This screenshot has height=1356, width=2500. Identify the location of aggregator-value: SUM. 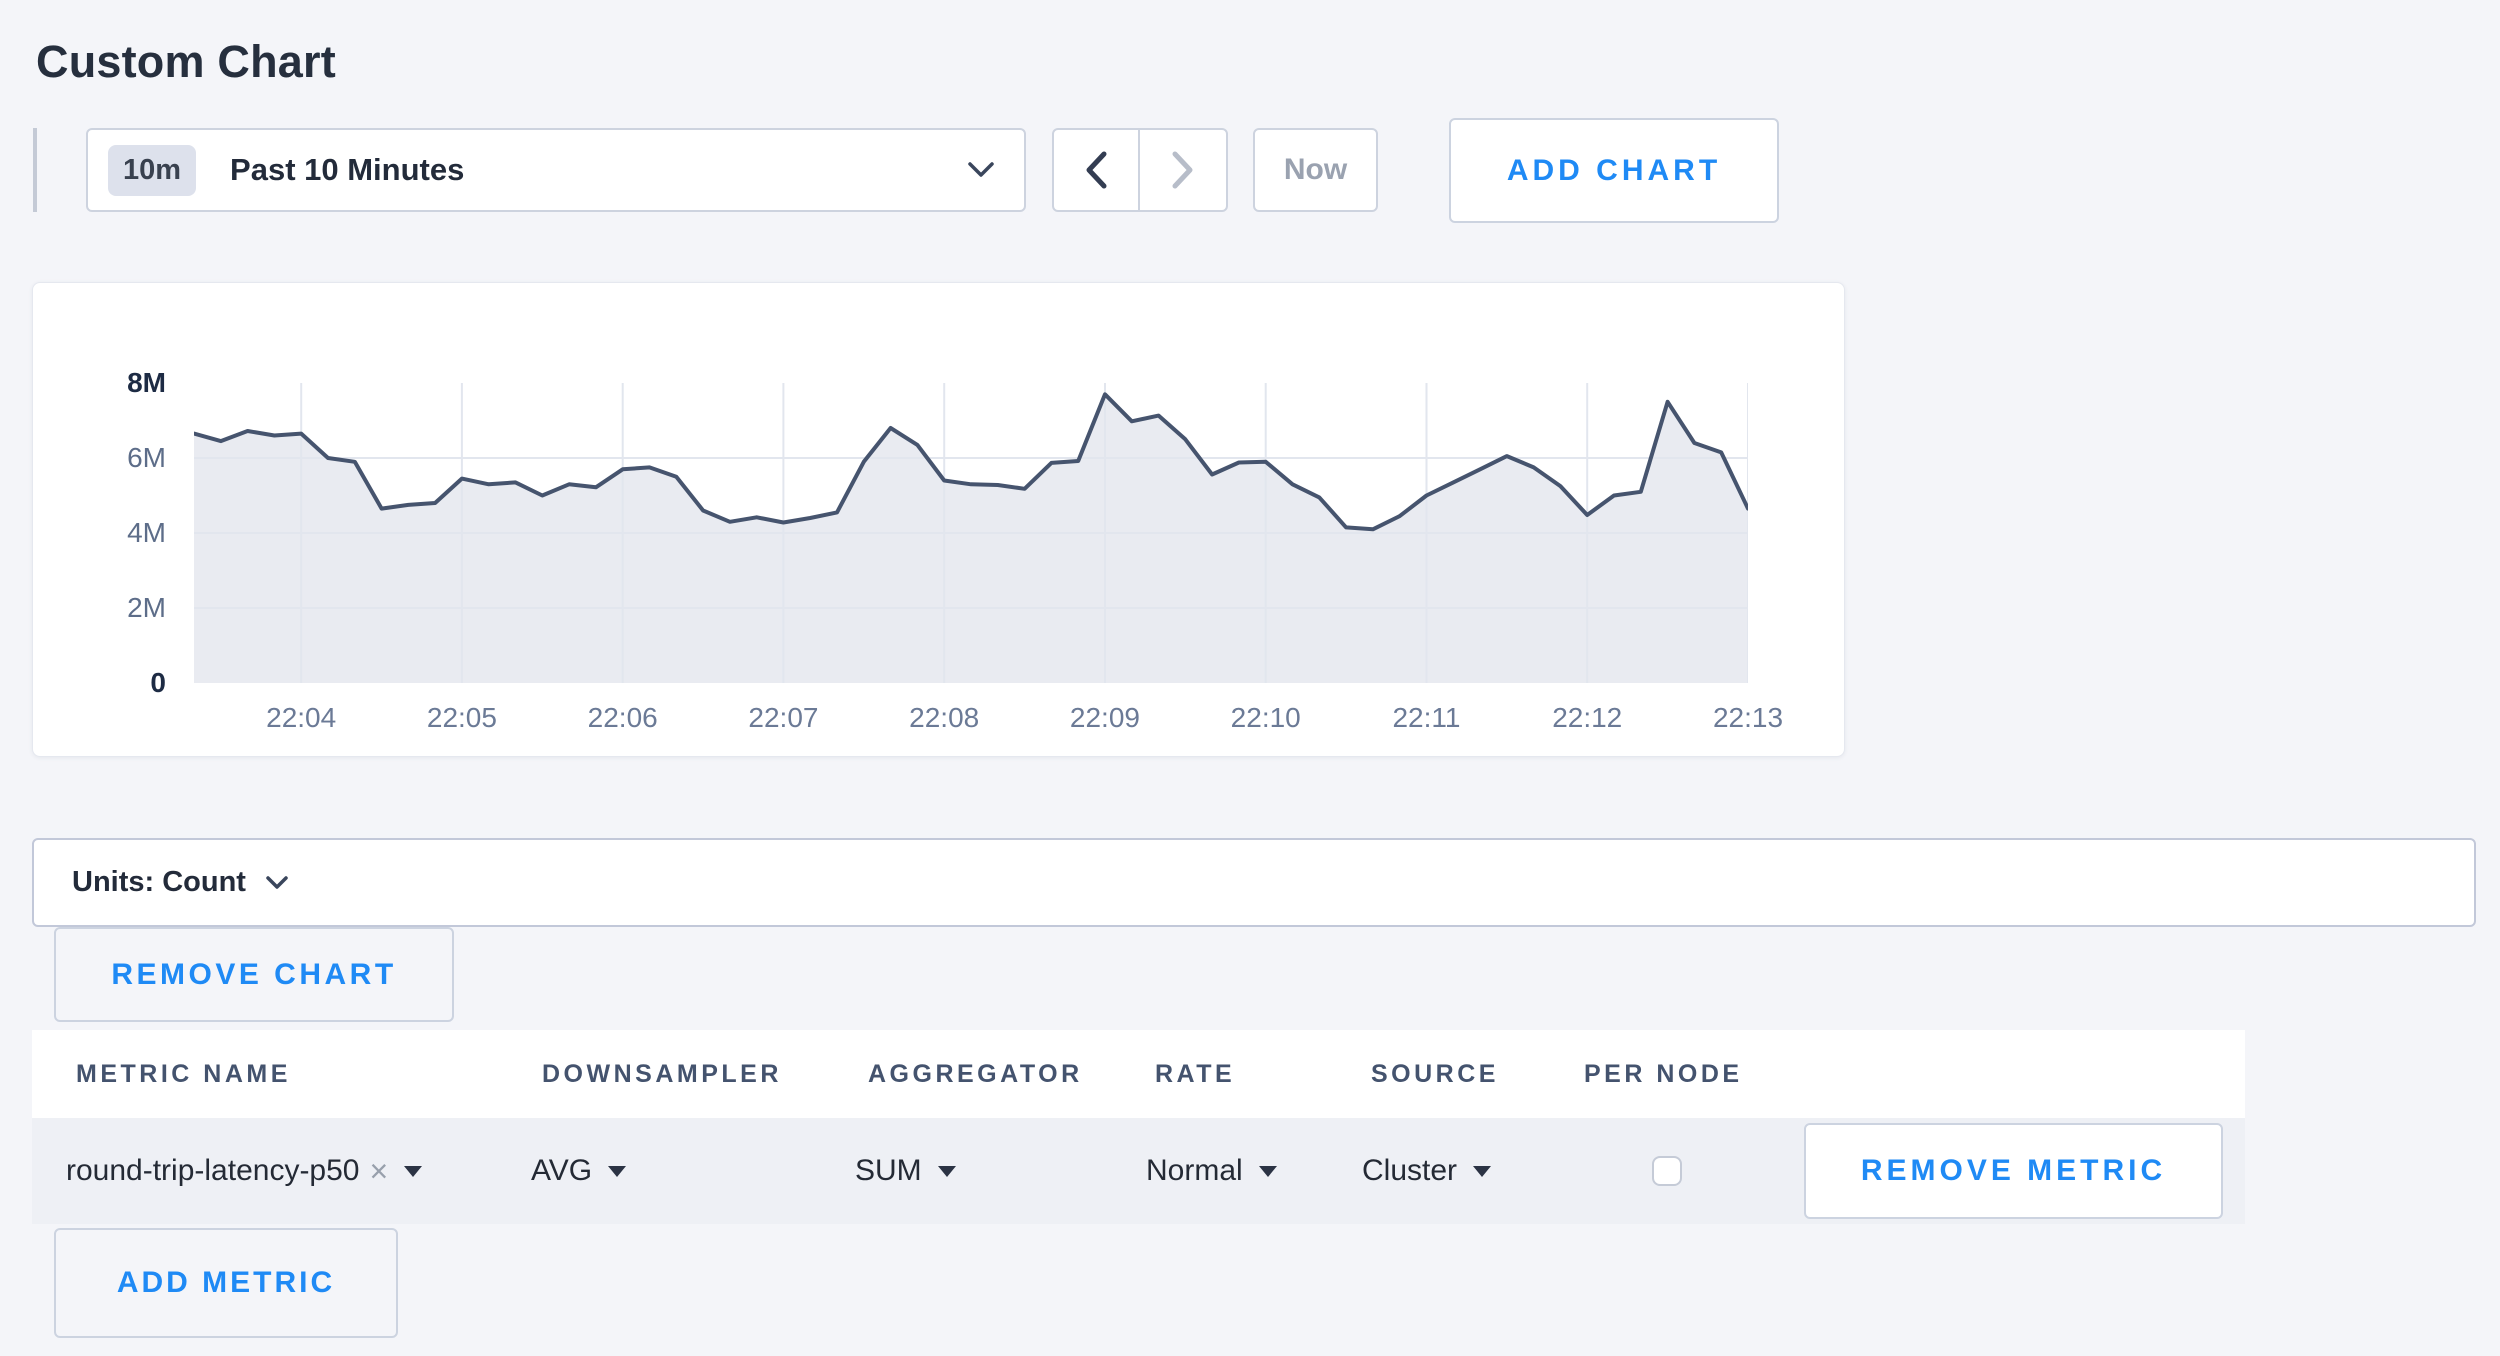
(888, 1170).